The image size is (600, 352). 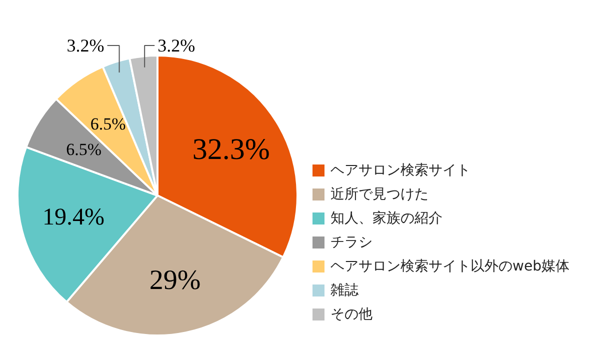 What do you see at coordinates (73, 217) in the screenshot?
I see `data-label: 19.4%` at bounding box center [73, 217].